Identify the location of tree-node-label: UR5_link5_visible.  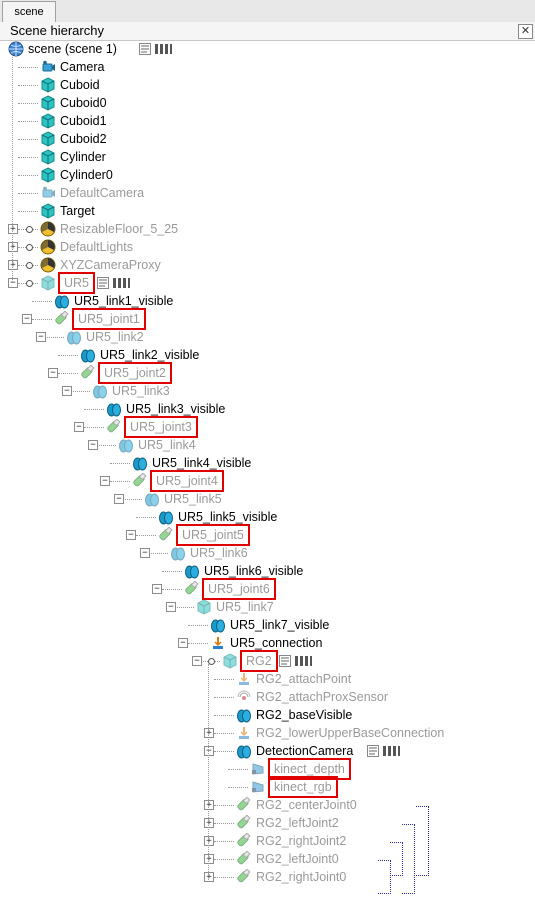
(228, 517).